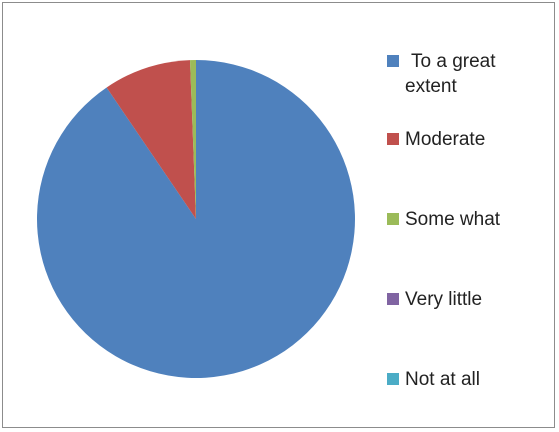 This screenshot has width=559, height=432. Describe the element at coordinates (393, 61) in the screenshot. I see `legend-swatch-to-a-great-extent` at that location.